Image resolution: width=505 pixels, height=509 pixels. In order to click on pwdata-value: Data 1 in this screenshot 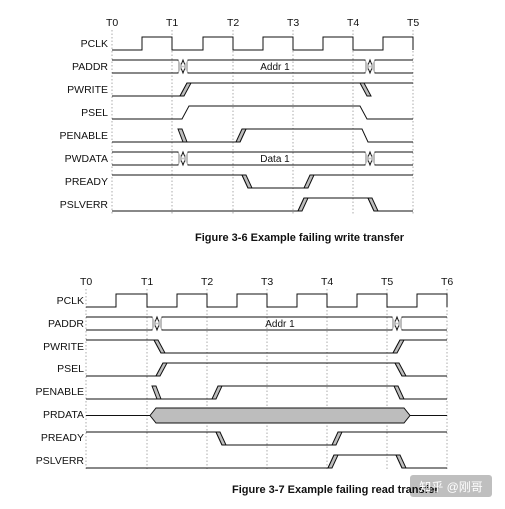, I will do `click(275, 159)`.